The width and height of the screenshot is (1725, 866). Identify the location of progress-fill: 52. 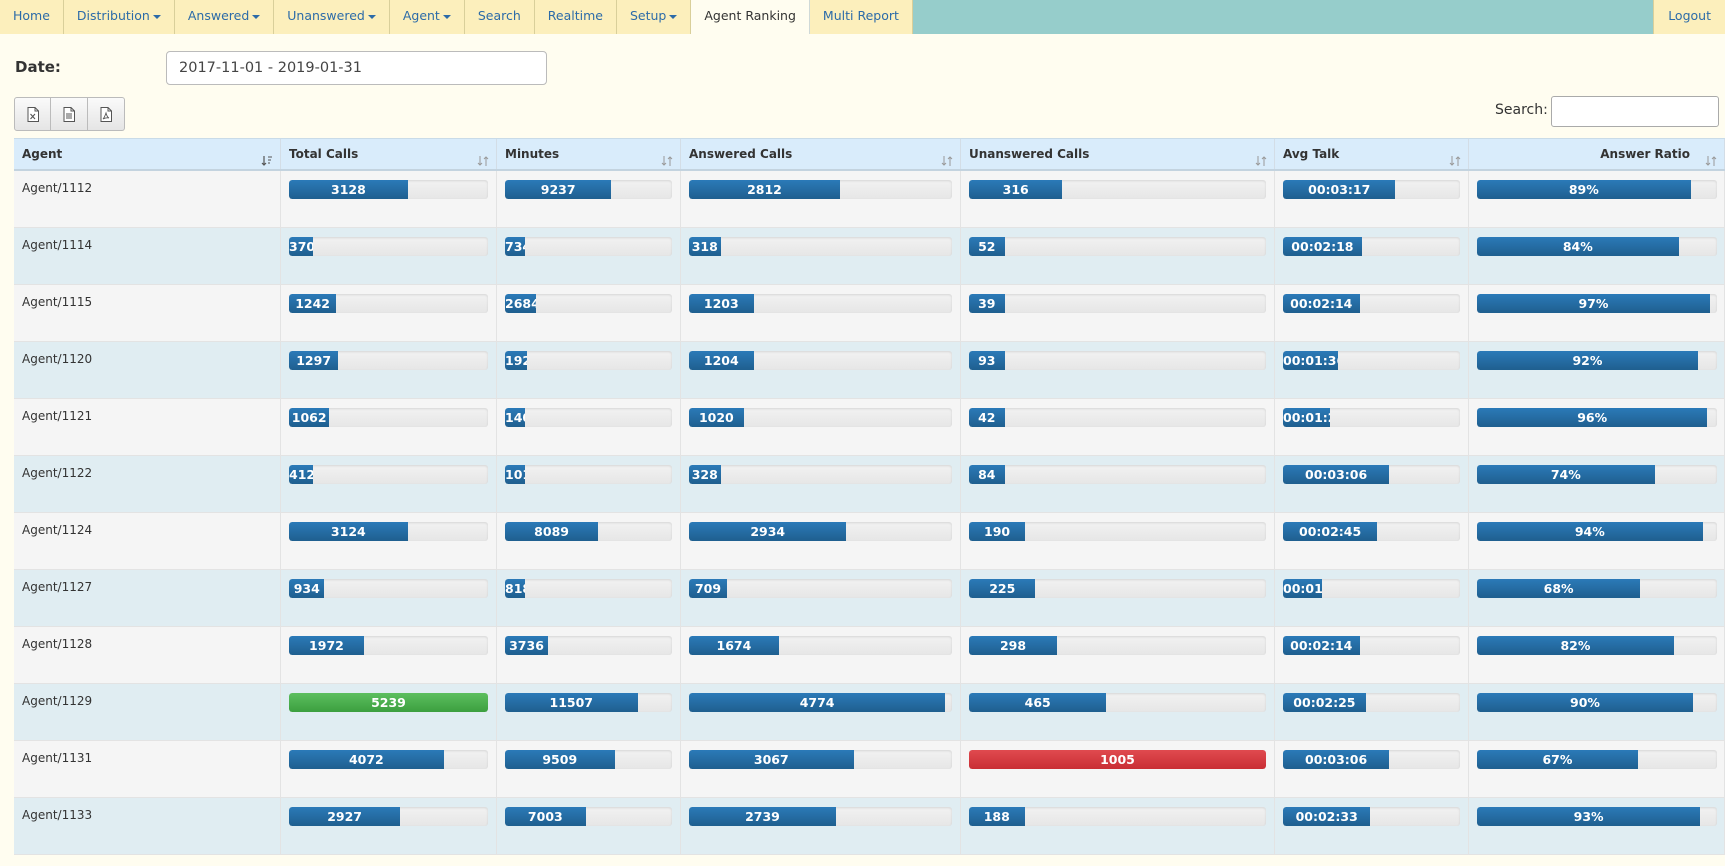
(987, 246).